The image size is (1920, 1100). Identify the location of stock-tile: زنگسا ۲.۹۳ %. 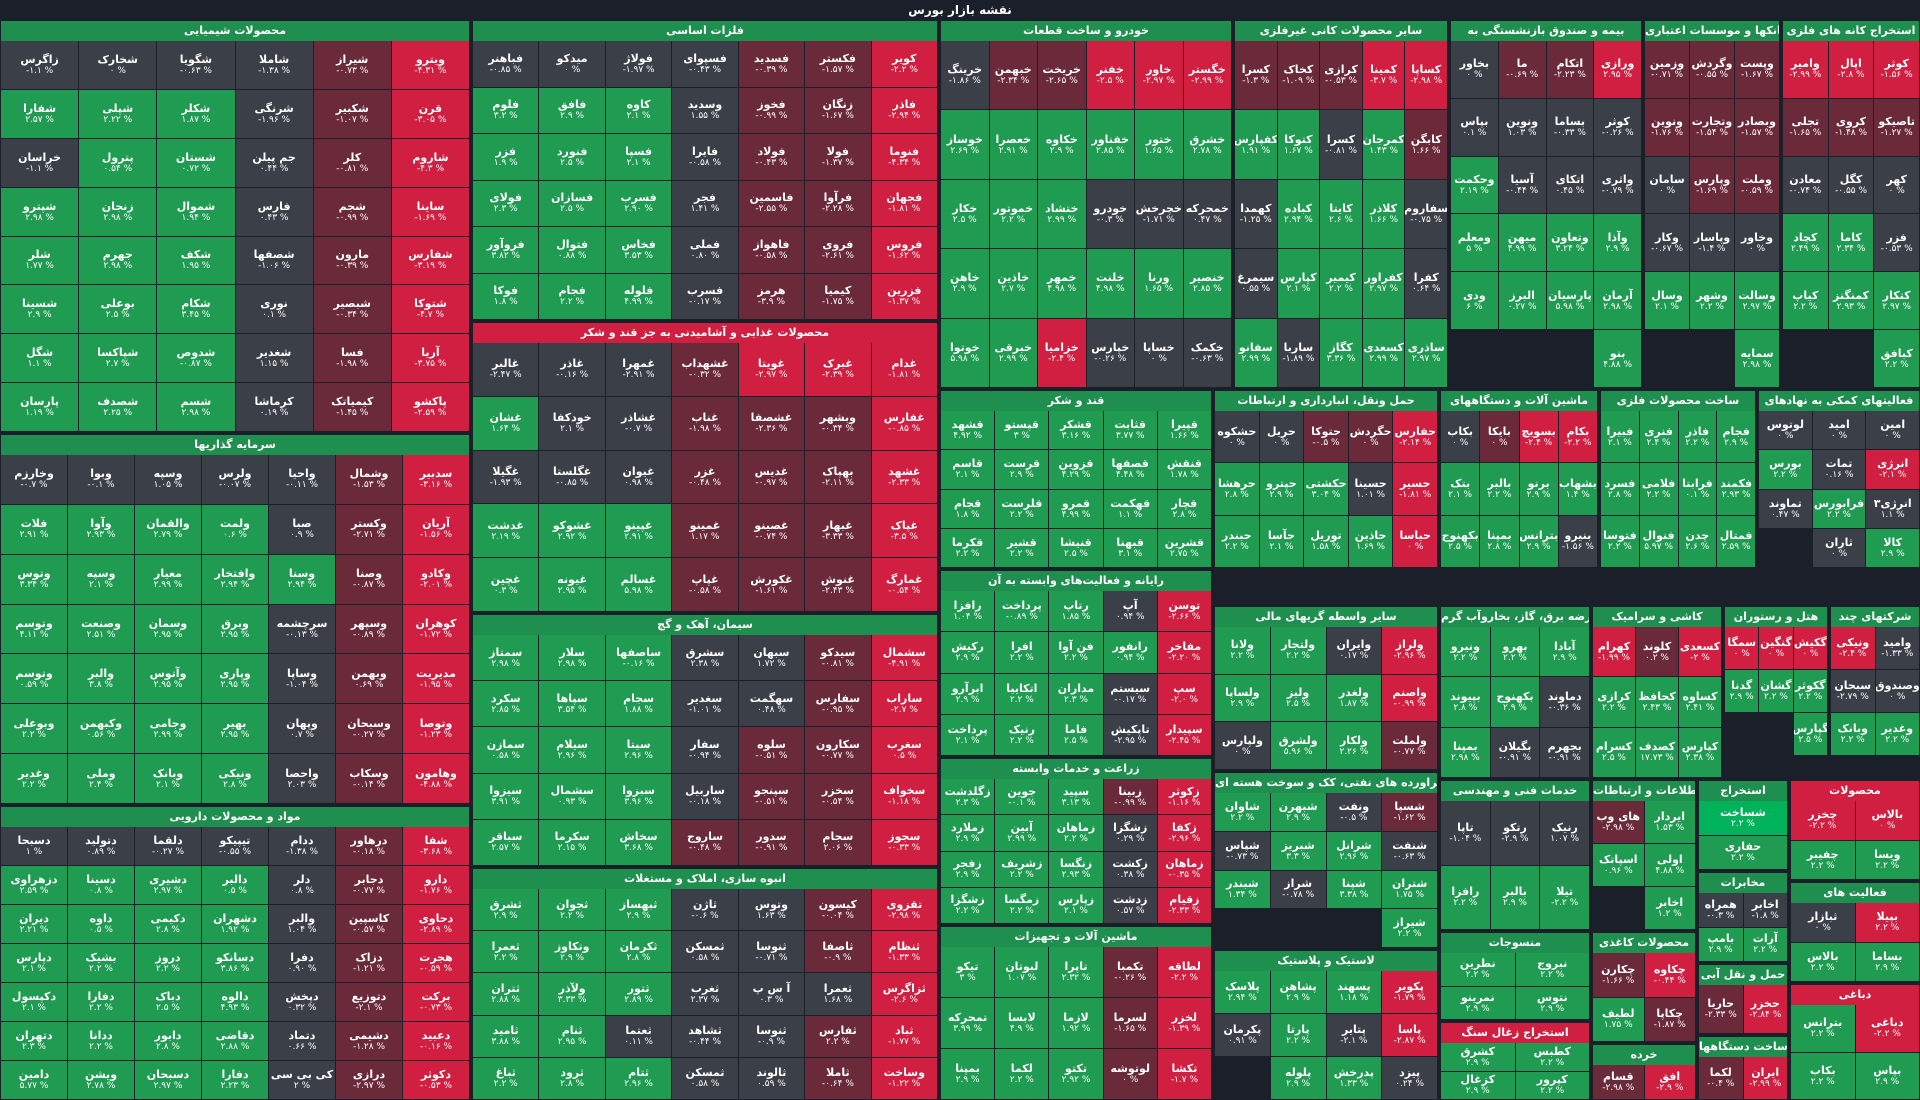
(1076, 869).